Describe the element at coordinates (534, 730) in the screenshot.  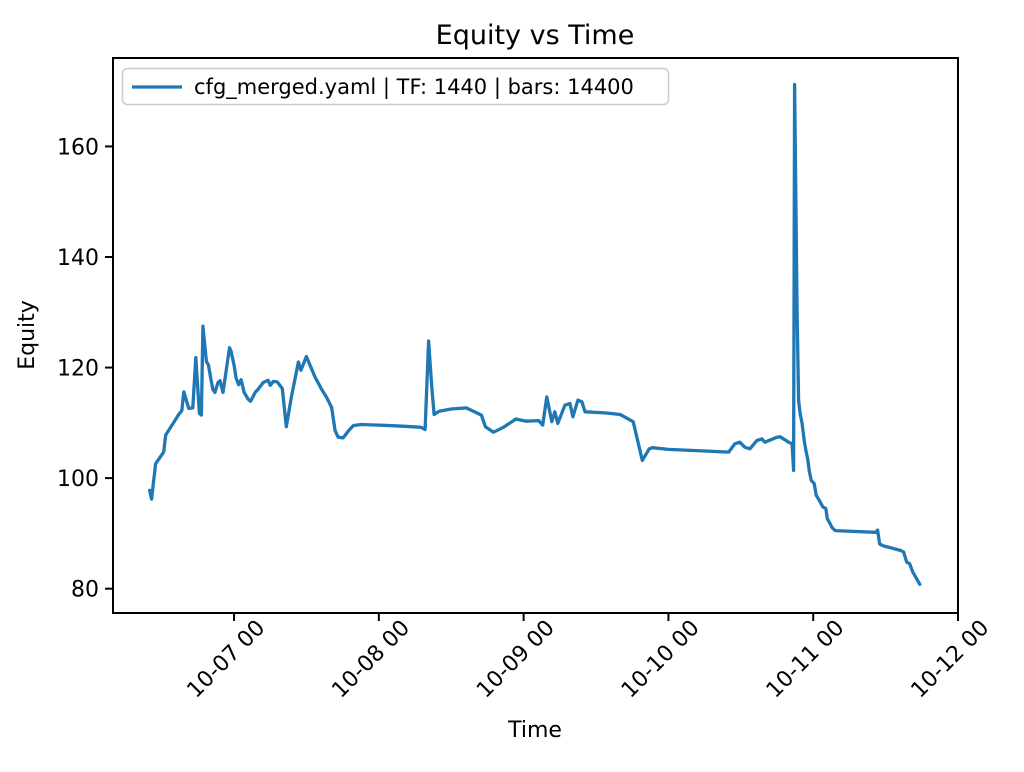
I see `x-axis-label: Time` at that location.